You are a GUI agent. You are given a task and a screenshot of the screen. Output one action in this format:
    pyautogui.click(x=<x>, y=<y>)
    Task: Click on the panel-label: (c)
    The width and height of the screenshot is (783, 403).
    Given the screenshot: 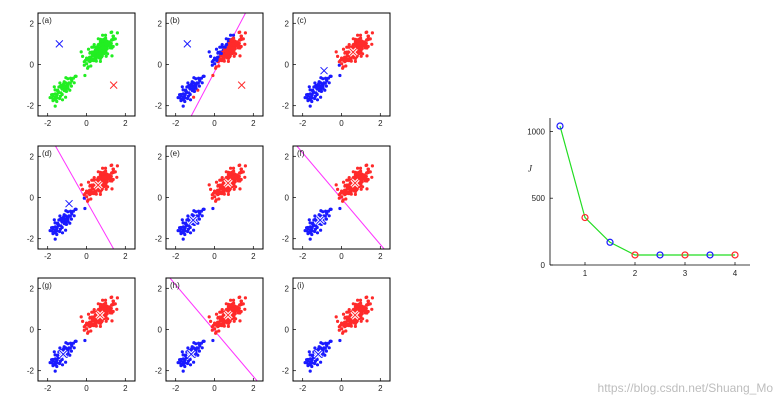 What is the action you would take?
    pyautogui.click(x=302, y=20)
    